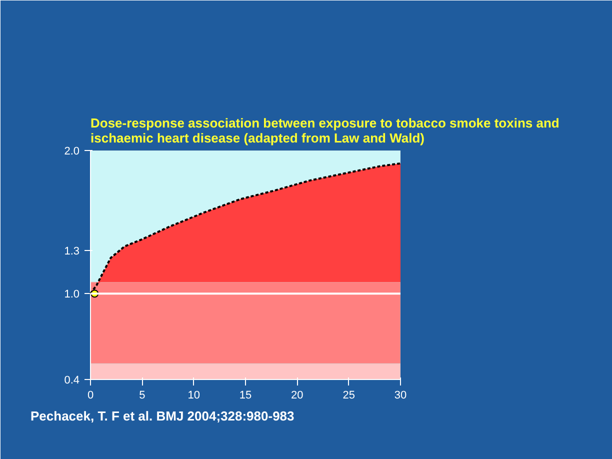 The width and height of the screenshot is (612, 459). Describe the element at coordinates (194, 396) in the screenshot. I see `x-tick-label: 10` at that location.